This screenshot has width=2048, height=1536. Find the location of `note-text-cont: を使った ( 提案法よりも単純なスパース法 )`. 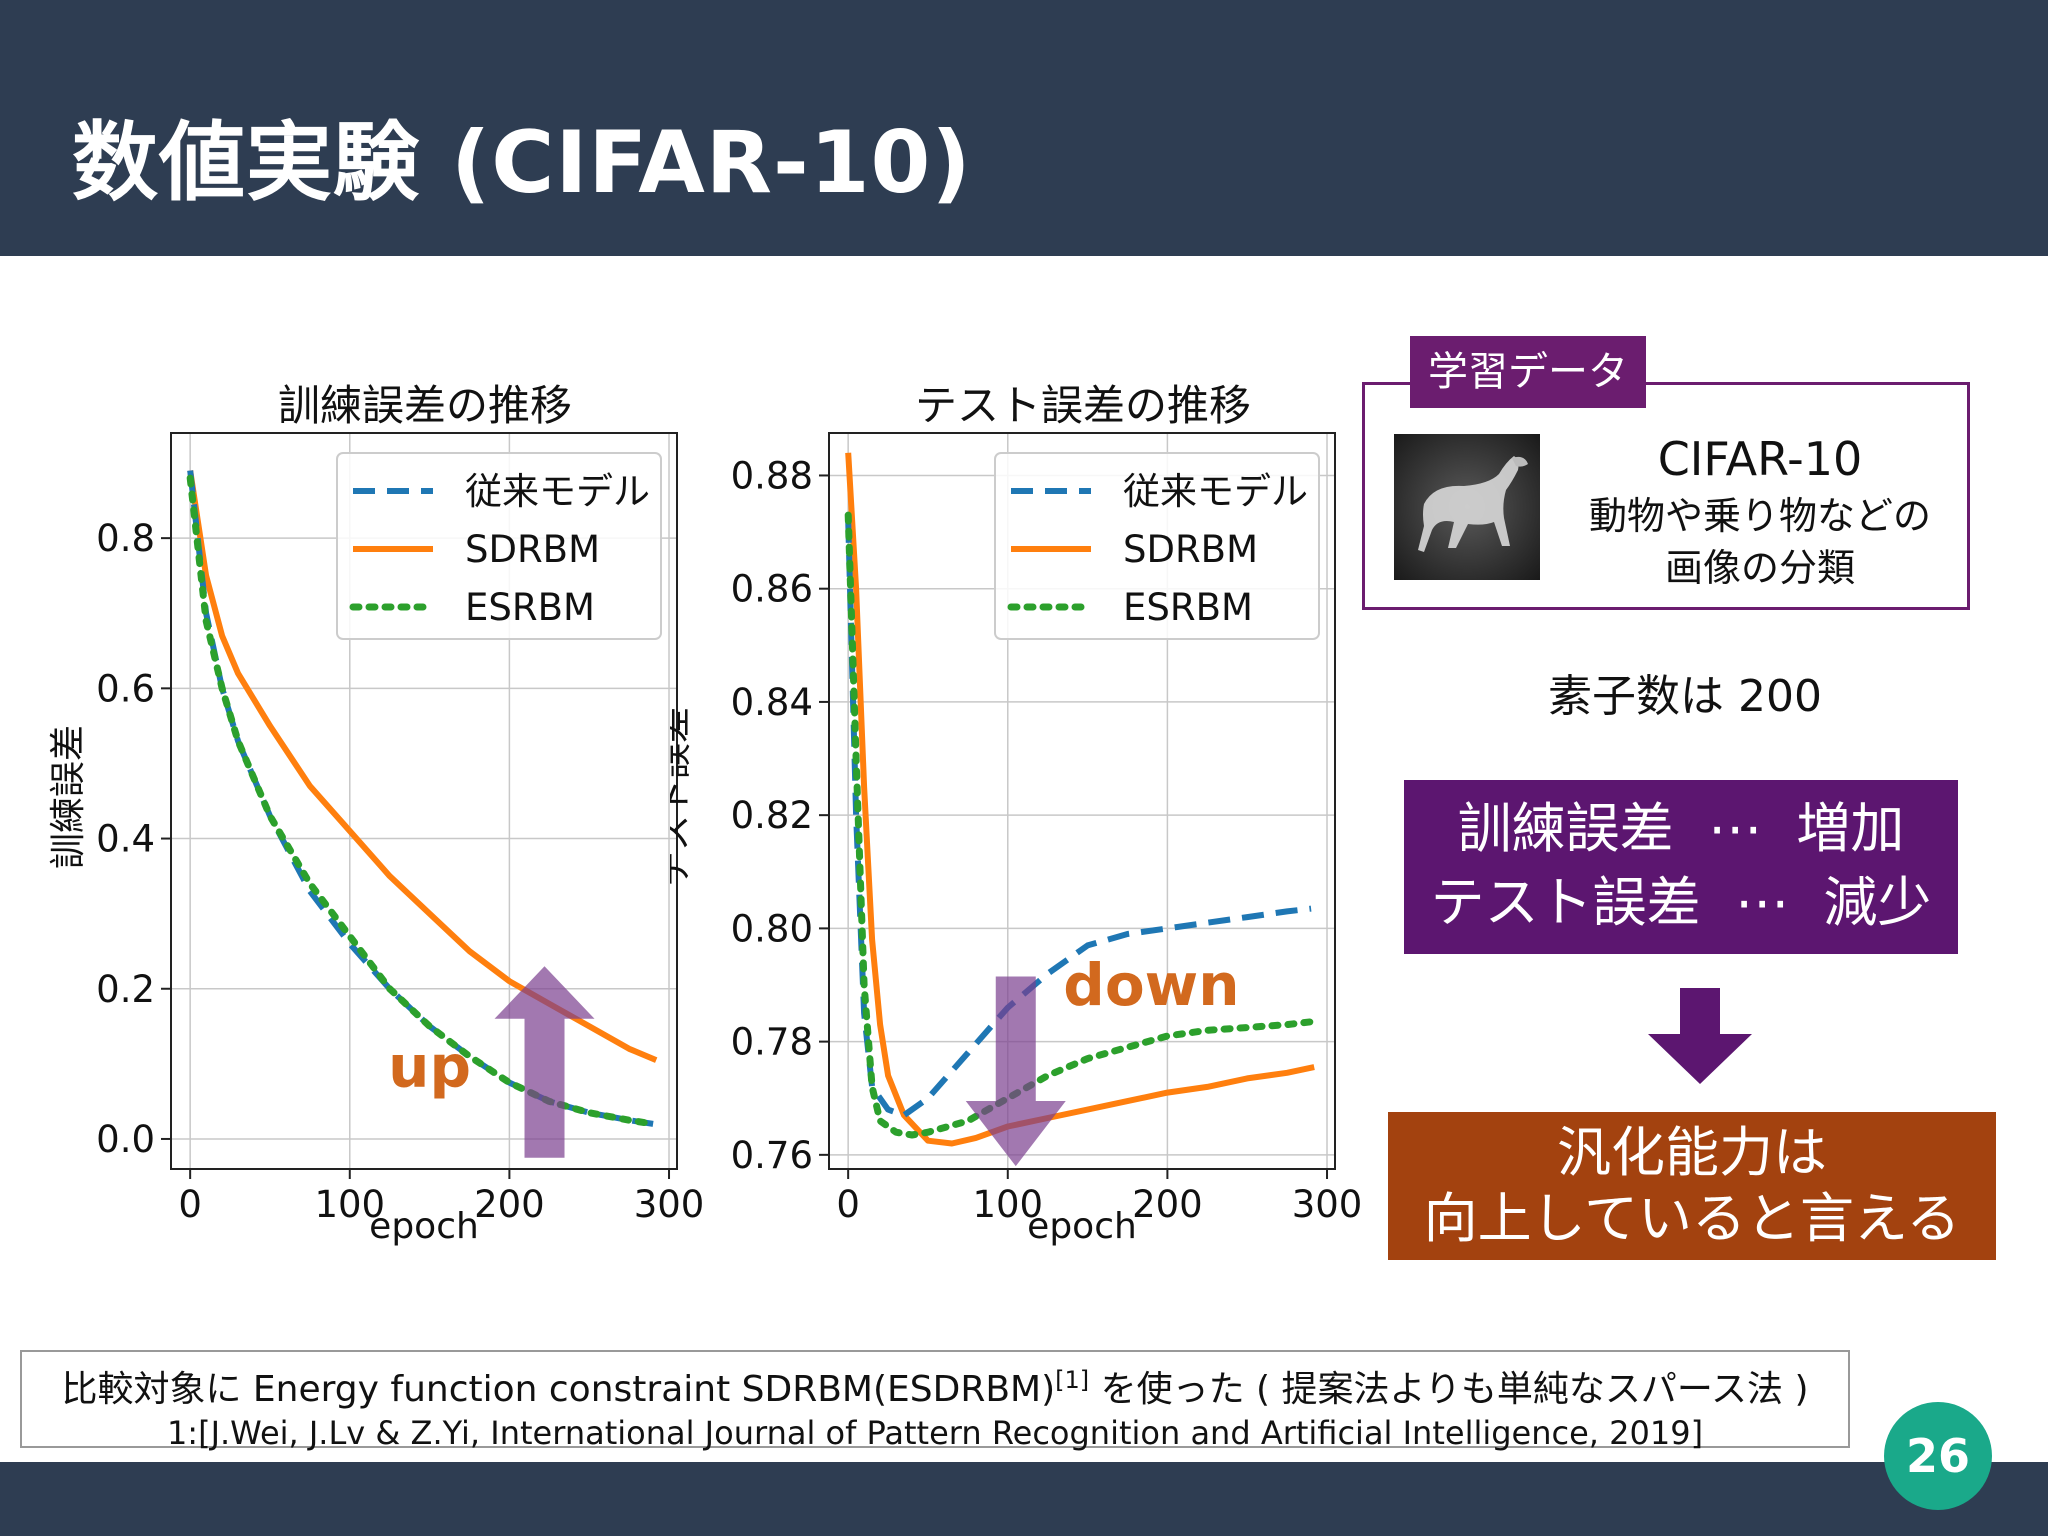

note-text-cont: を使った ( 提案法よりも単純なスパース法 ) is located at coordinates (1449, 1389).